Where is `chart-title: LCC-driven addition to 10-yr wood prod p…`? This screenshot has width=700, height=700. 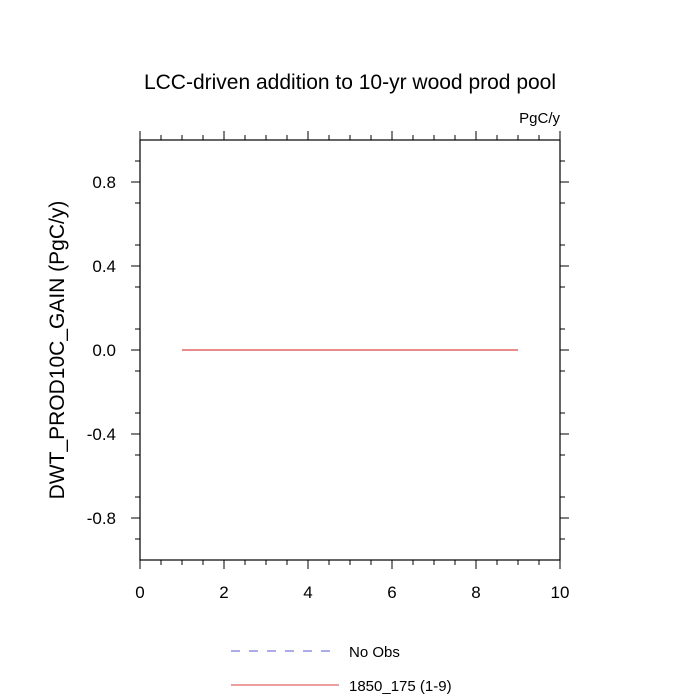
chart-title: LCC-driven addition to 10-yr wood prod p… is located at coordinates (350, 82).